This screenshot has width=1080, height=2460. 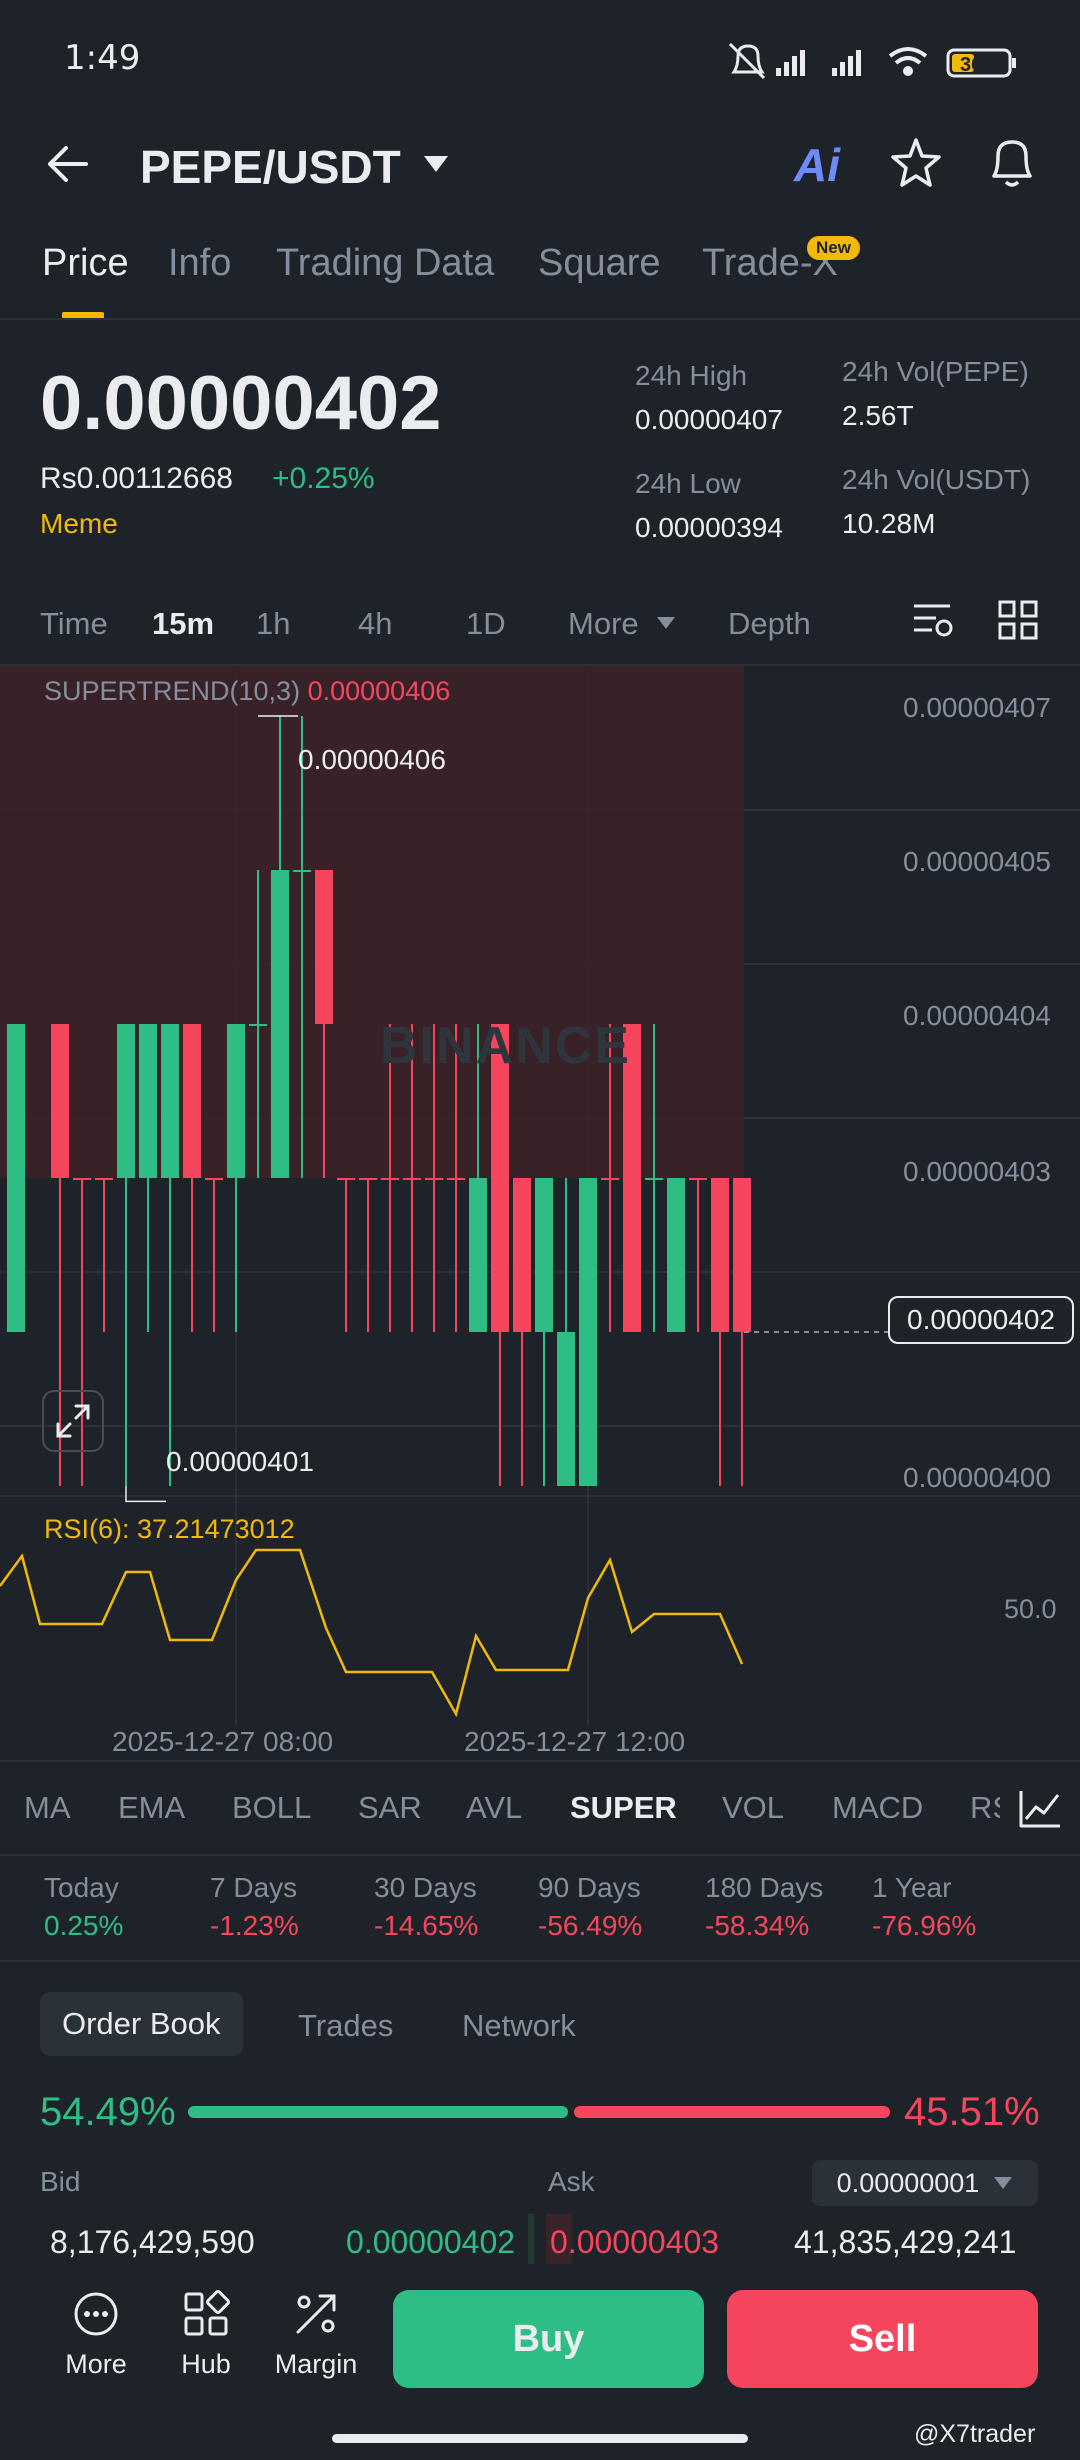 I want to click on tab-network: Network, so click(x=519, y=2025).